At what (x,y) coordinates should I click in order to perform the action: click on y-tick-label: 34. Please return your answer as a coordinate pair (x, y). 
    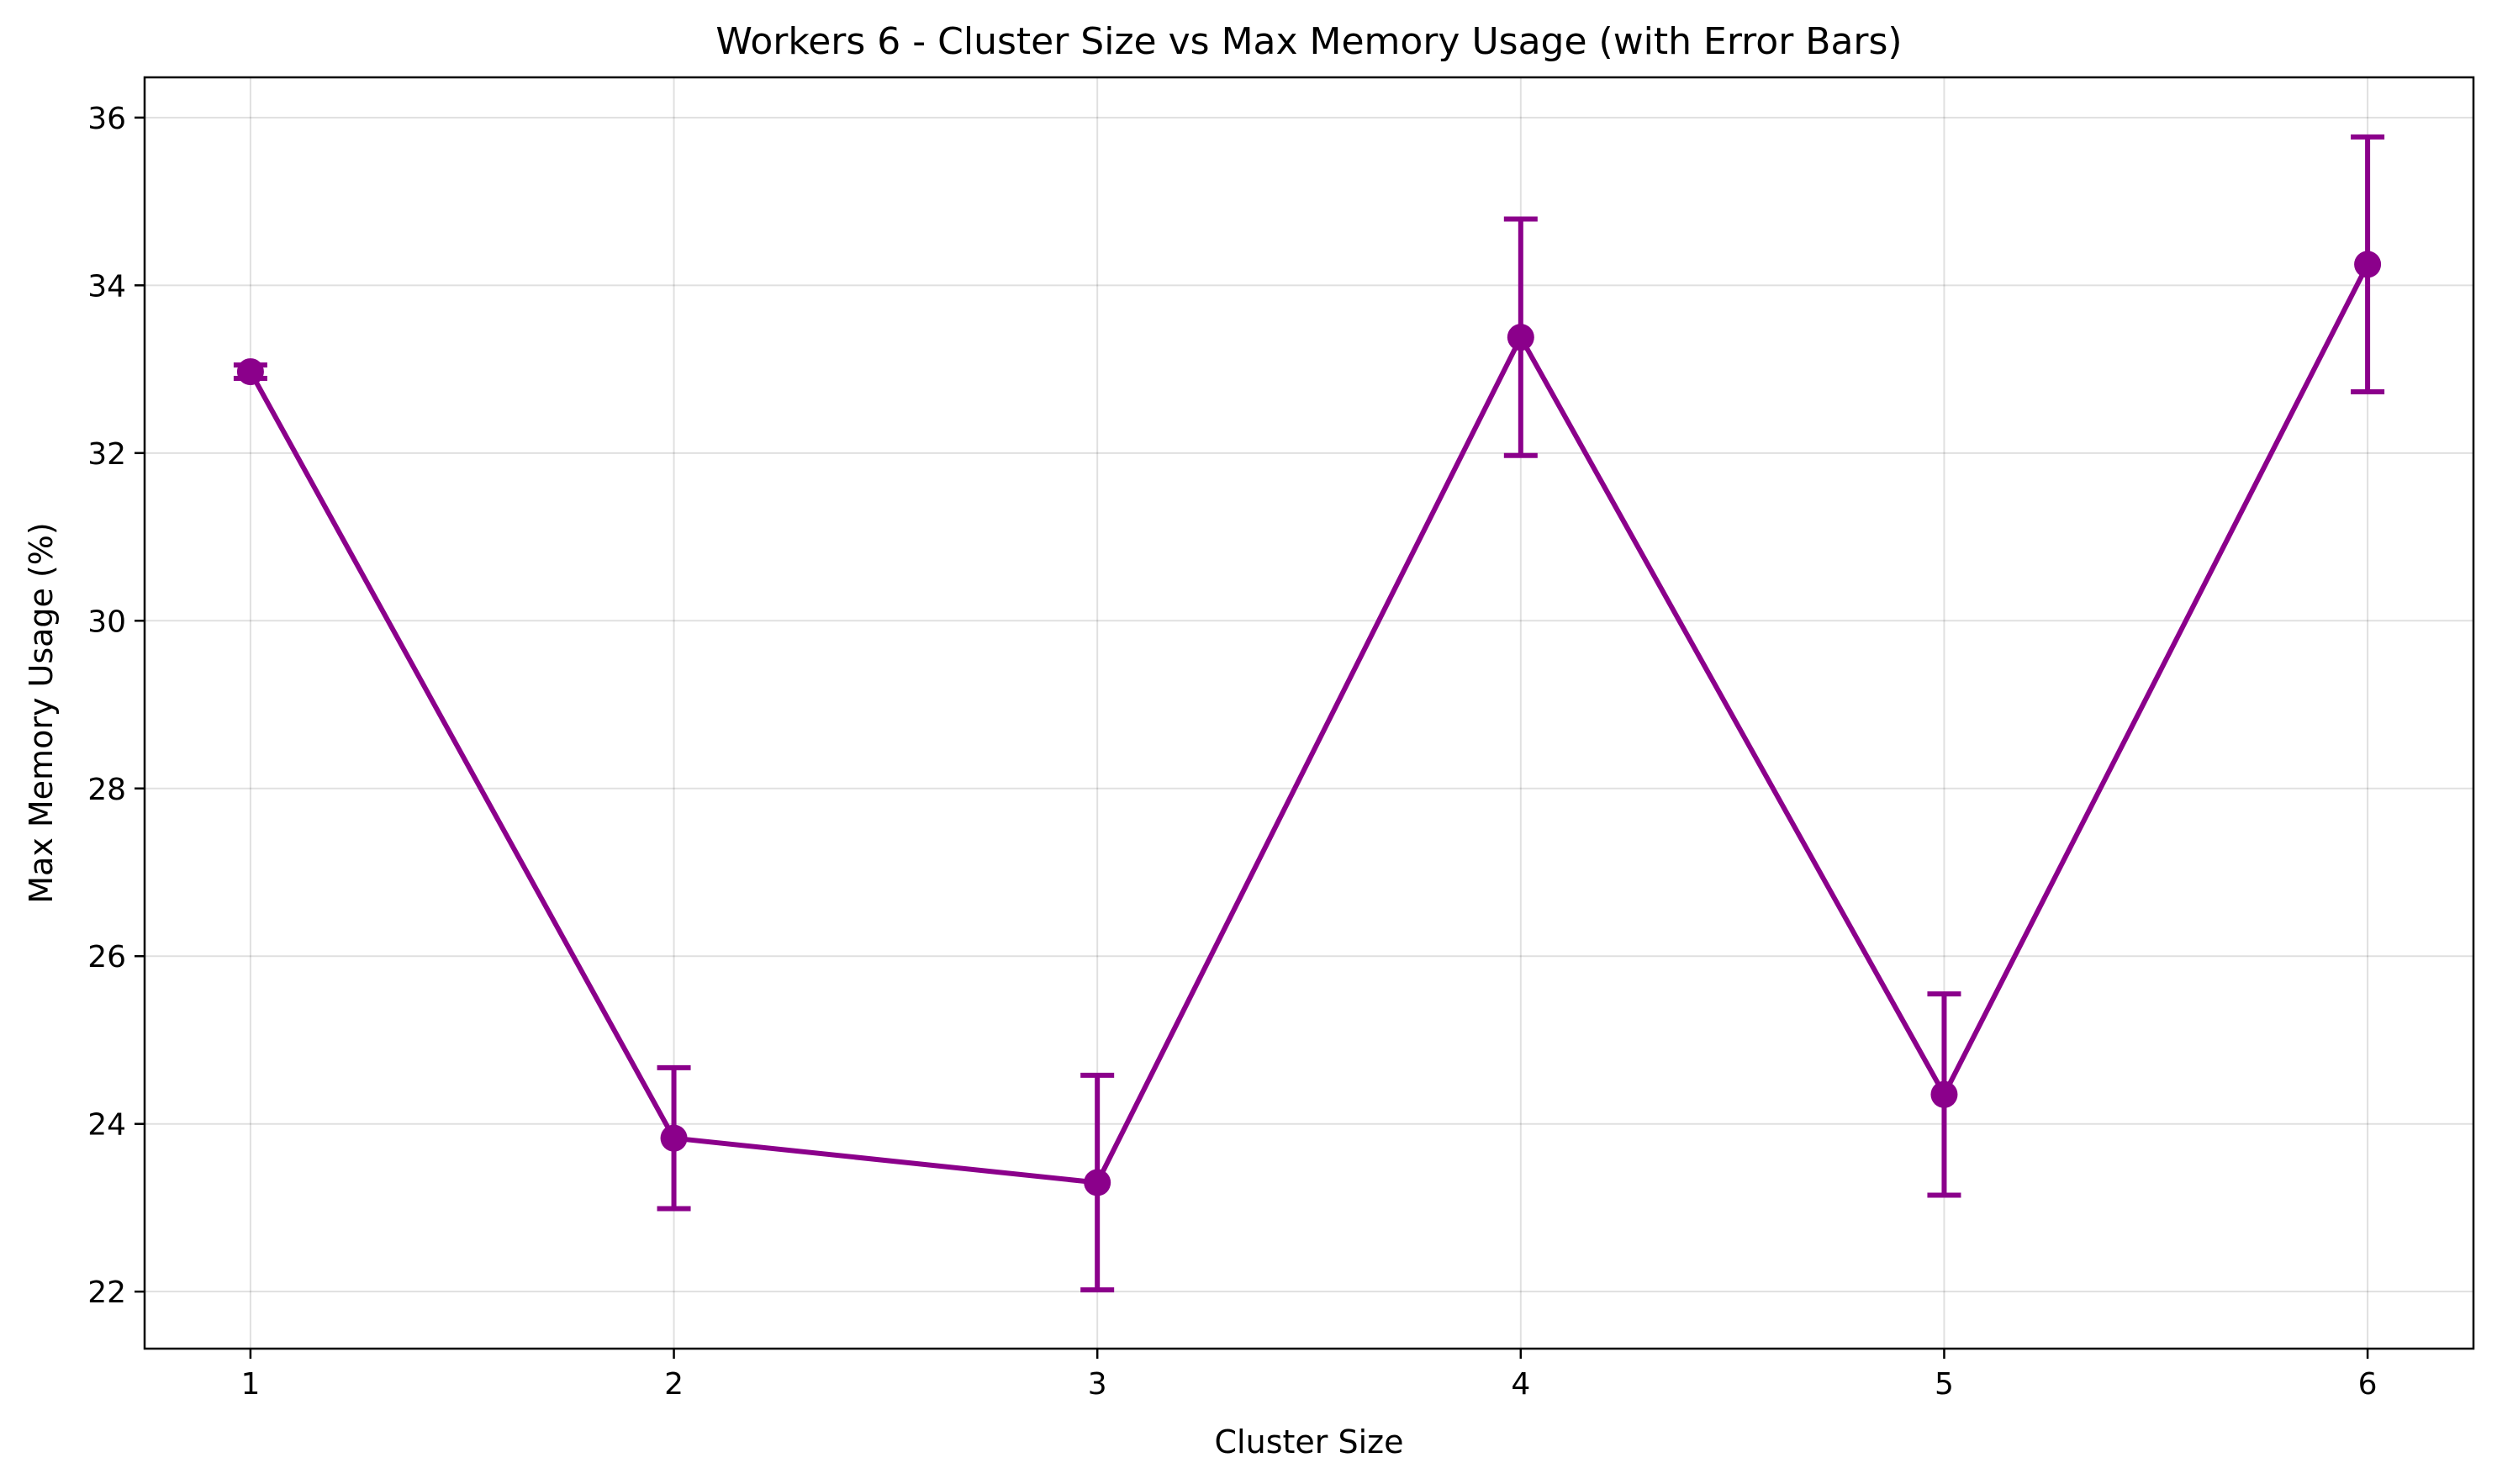
    Looking at the image, I should click on (106, 286).